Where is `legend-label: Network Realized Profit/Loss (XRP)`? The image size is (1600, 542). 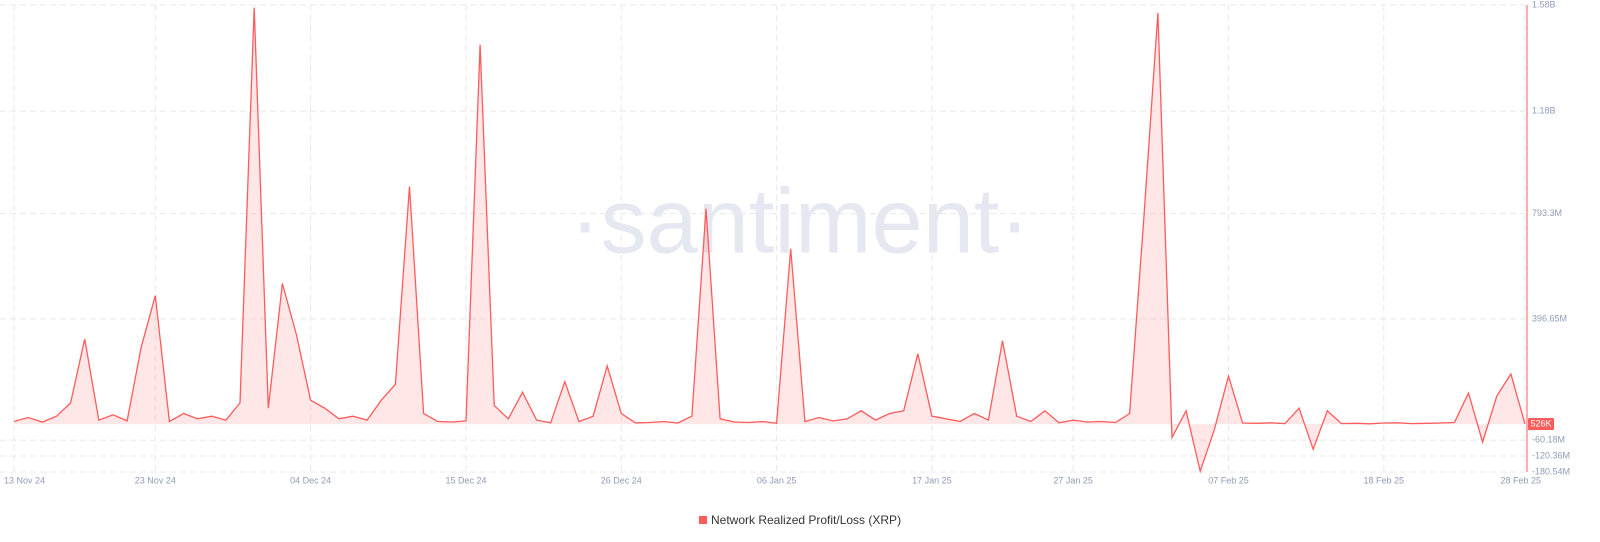 legend-label: Network Realized Profit/Loss (XRP) is located at coordinates (806, 520).